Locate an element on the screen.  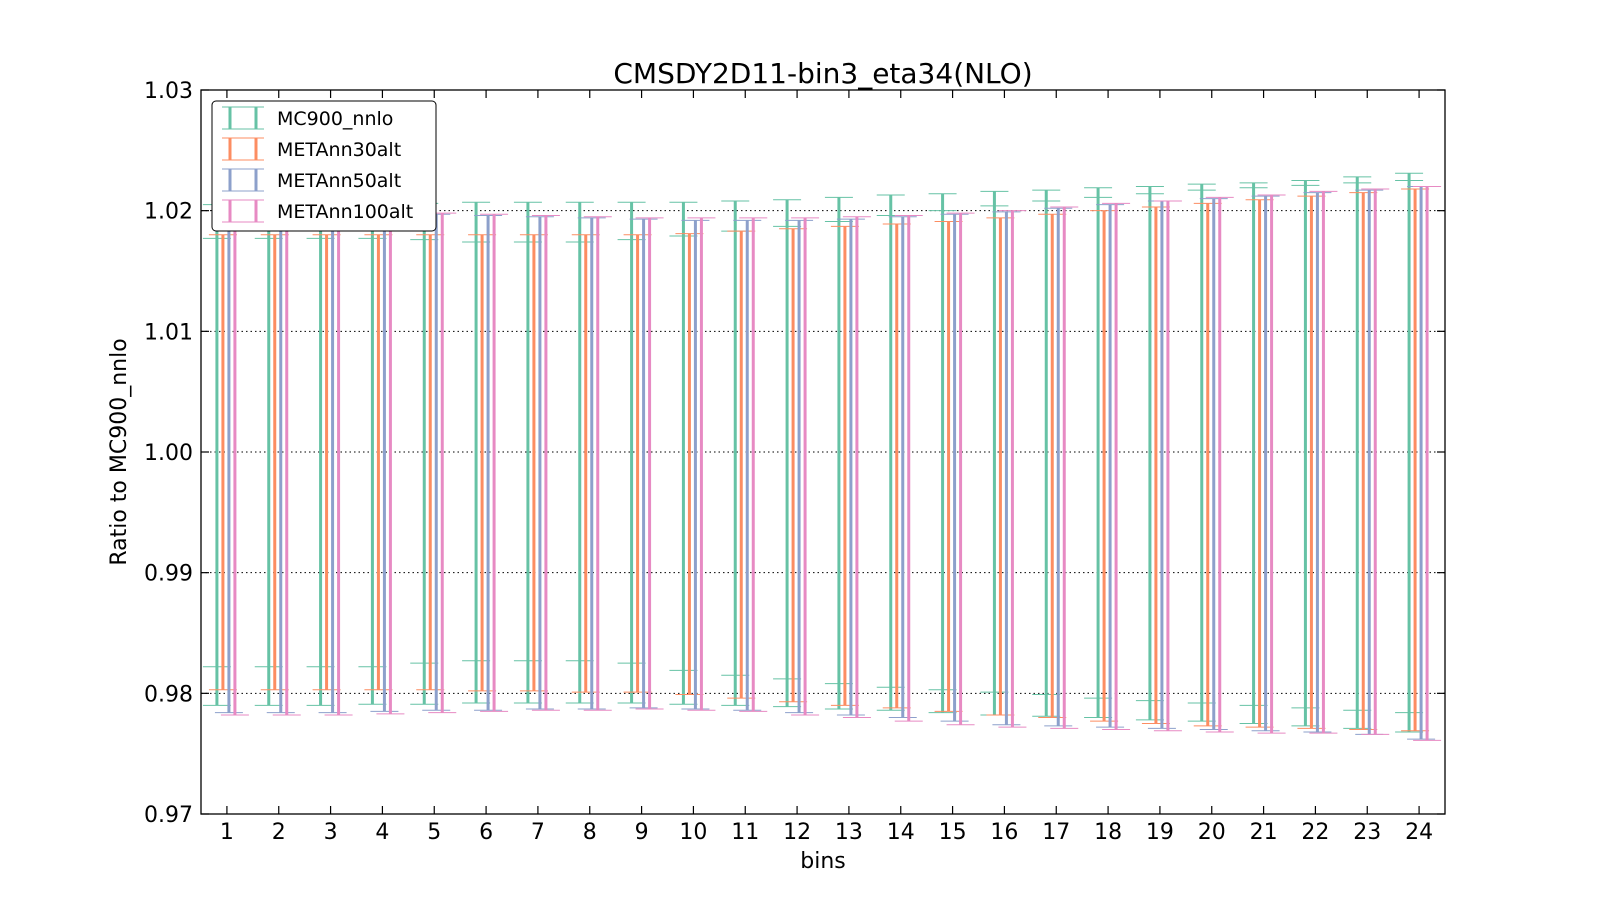
y-tick-label: 0.97 is located at coordinates (168, 815).